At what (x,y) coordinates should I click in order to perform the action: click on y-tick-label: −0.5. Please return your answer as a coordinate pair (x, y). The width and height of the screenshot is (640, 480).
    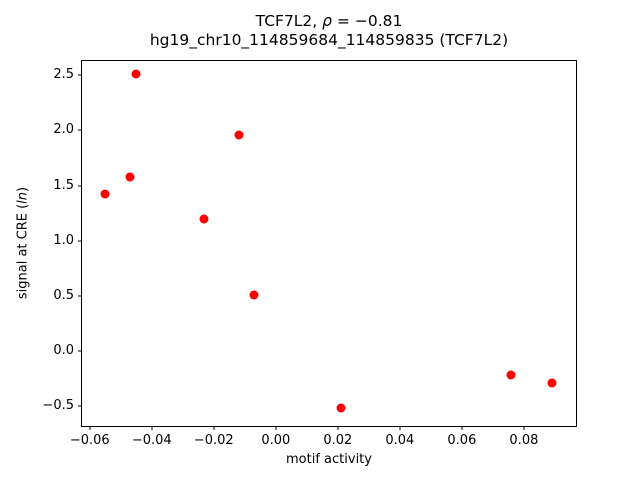
    Looking at the image, I should click on (58, 405).